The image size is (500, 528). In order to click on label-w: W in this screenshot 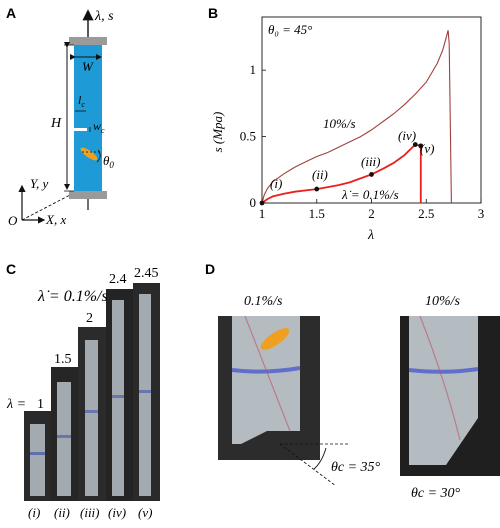, I will do `click(88, 66)`.